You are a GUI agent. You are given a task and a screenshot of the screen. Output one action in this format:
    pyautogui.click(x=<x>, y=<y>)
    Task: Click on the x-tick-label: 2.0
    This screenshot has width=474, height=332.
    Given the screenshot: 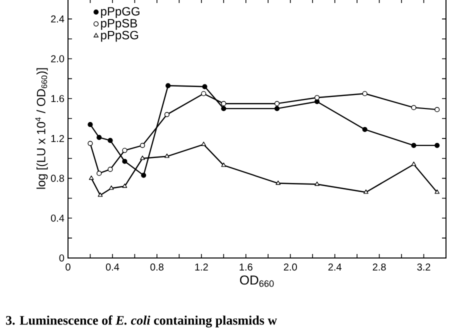 What is the action you would take?
    pyautogui.click(x=290, y=267)
    